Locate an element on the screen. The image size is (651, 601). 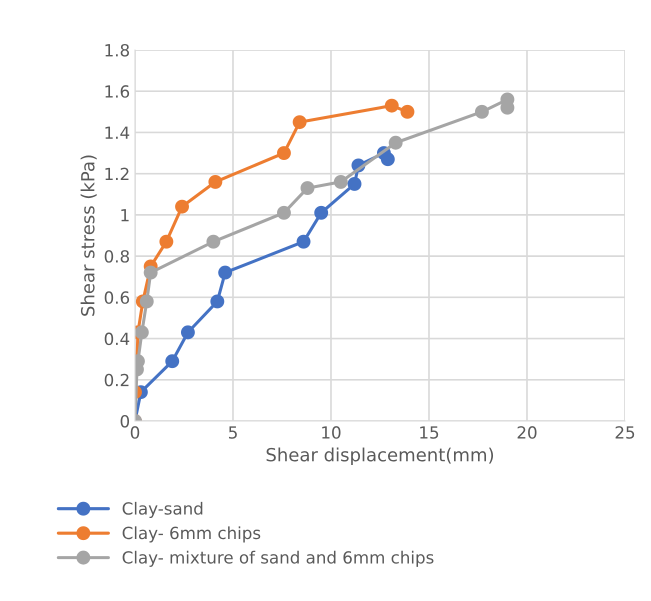
y-tick-label: 1.2 is located at coordinates (116, 174).